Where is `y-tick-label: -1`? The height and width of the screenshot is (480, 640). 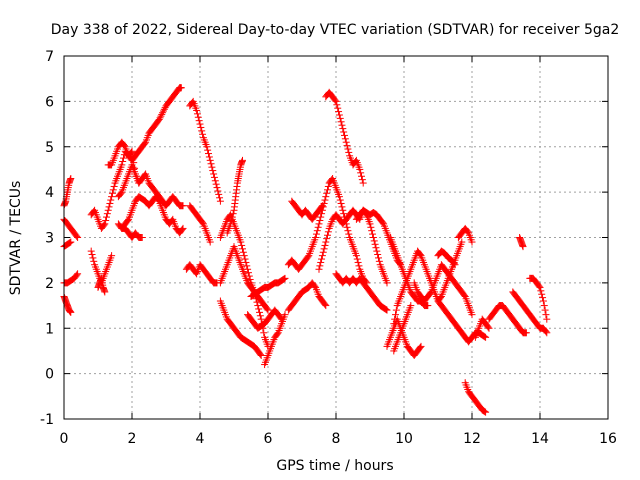 y-tick-label: -1 is located at coordinates (47, 420).